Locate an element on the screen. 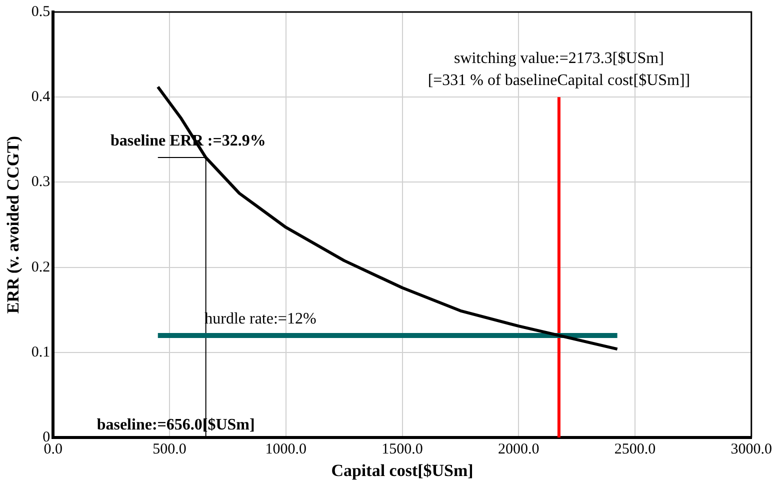  x-axis-title: Capital cost[$USm] is located at coordinates (402, 470).